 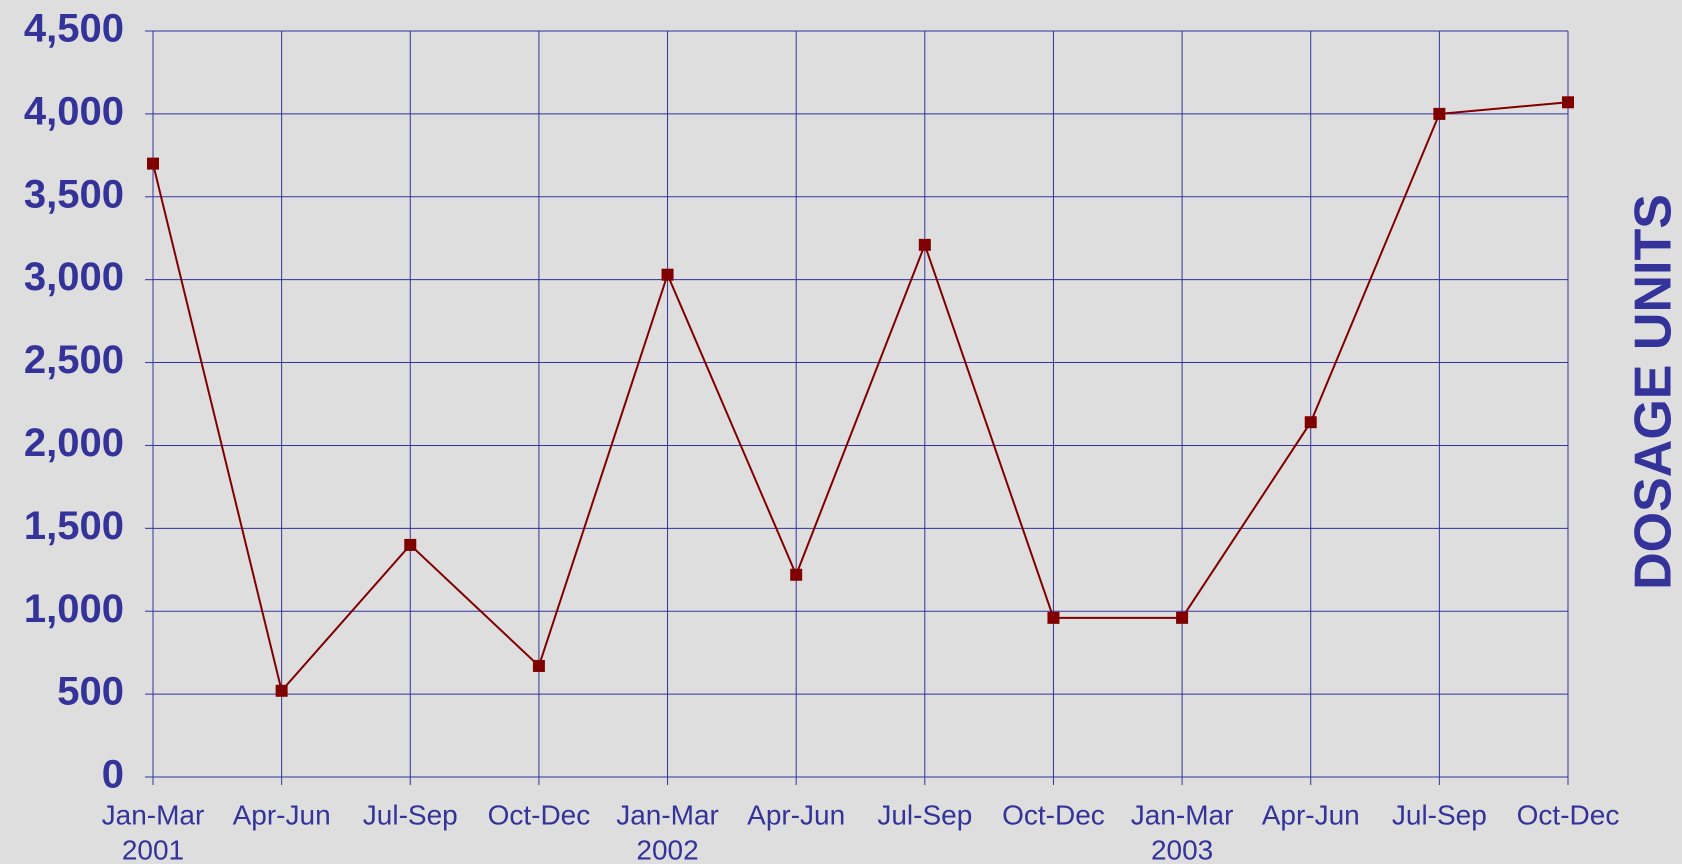 What do you see at coordinates (90, 692) in the screenshot?
I see `y-tick-label: 500` at bounding box center [90, 692].